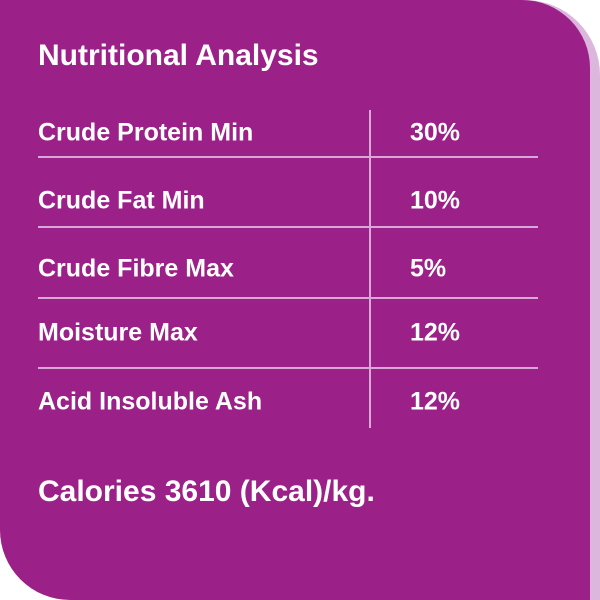 The height and width of the screenshot is (600, 600). Describe the element at coordinates (435, 201) in the screenshot. I see `row-value: 10%` at that location.